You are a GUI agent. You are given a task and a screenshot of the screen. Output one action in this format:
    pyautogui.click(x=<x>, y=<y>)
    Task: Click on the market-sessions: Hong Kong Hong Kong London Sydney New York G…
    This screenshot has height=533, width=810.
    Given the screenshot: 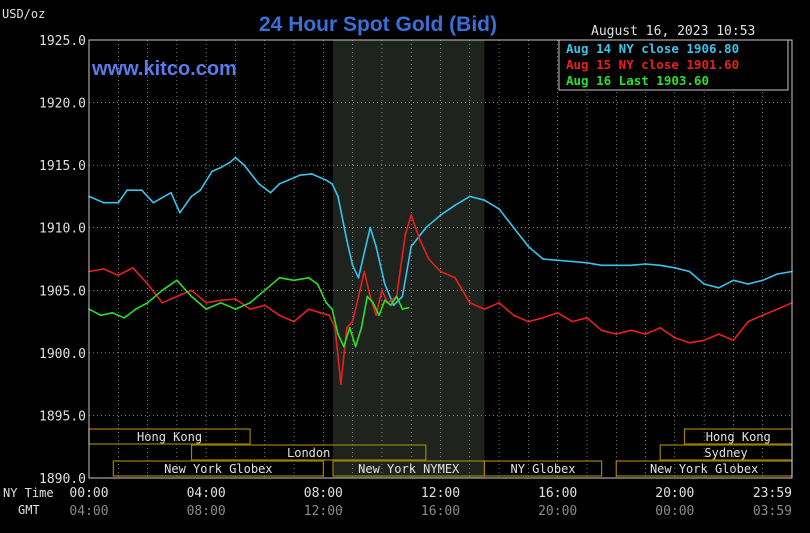 What is the action you would take?
    pyautogui.click(x=440, y=452)
    